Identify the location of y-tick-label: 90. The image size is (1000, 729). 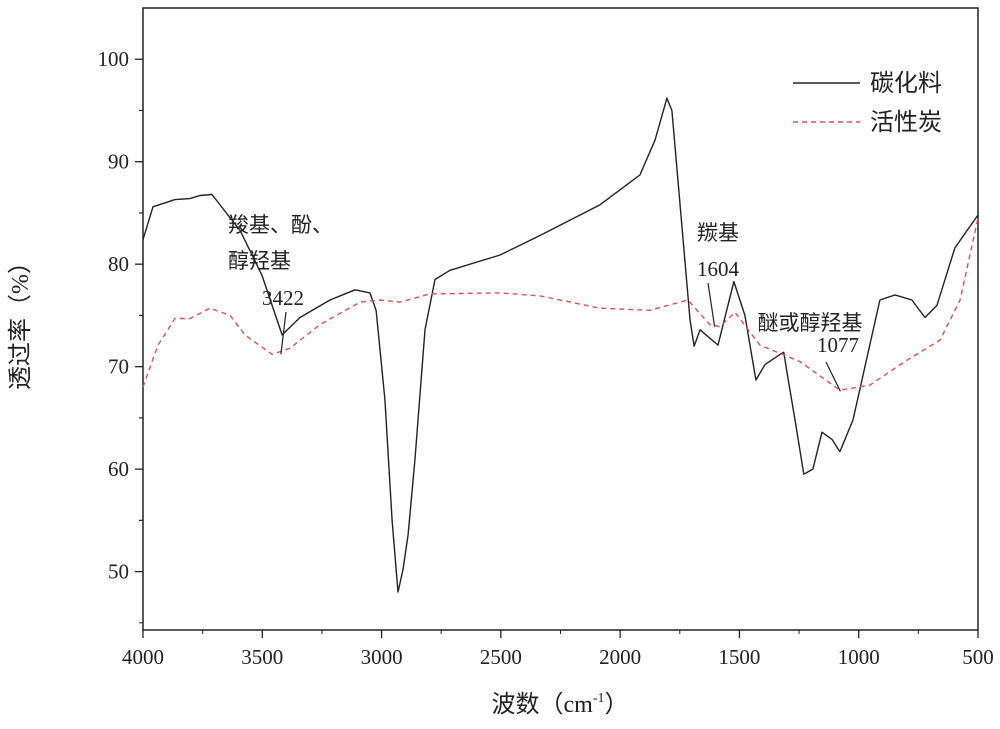
(118, 162).